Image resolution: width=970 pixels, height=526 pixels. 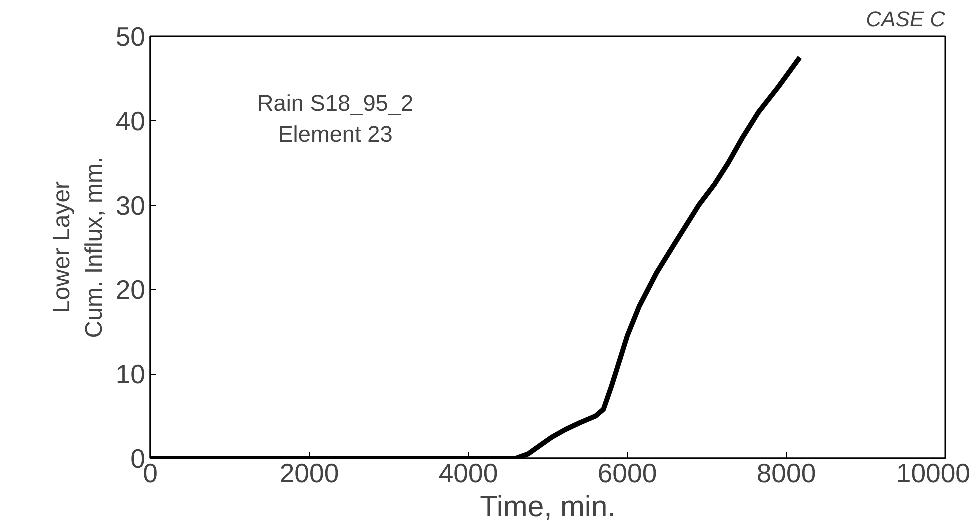 I want to click on y-tick-label: 20, so click(x=131, y=290).